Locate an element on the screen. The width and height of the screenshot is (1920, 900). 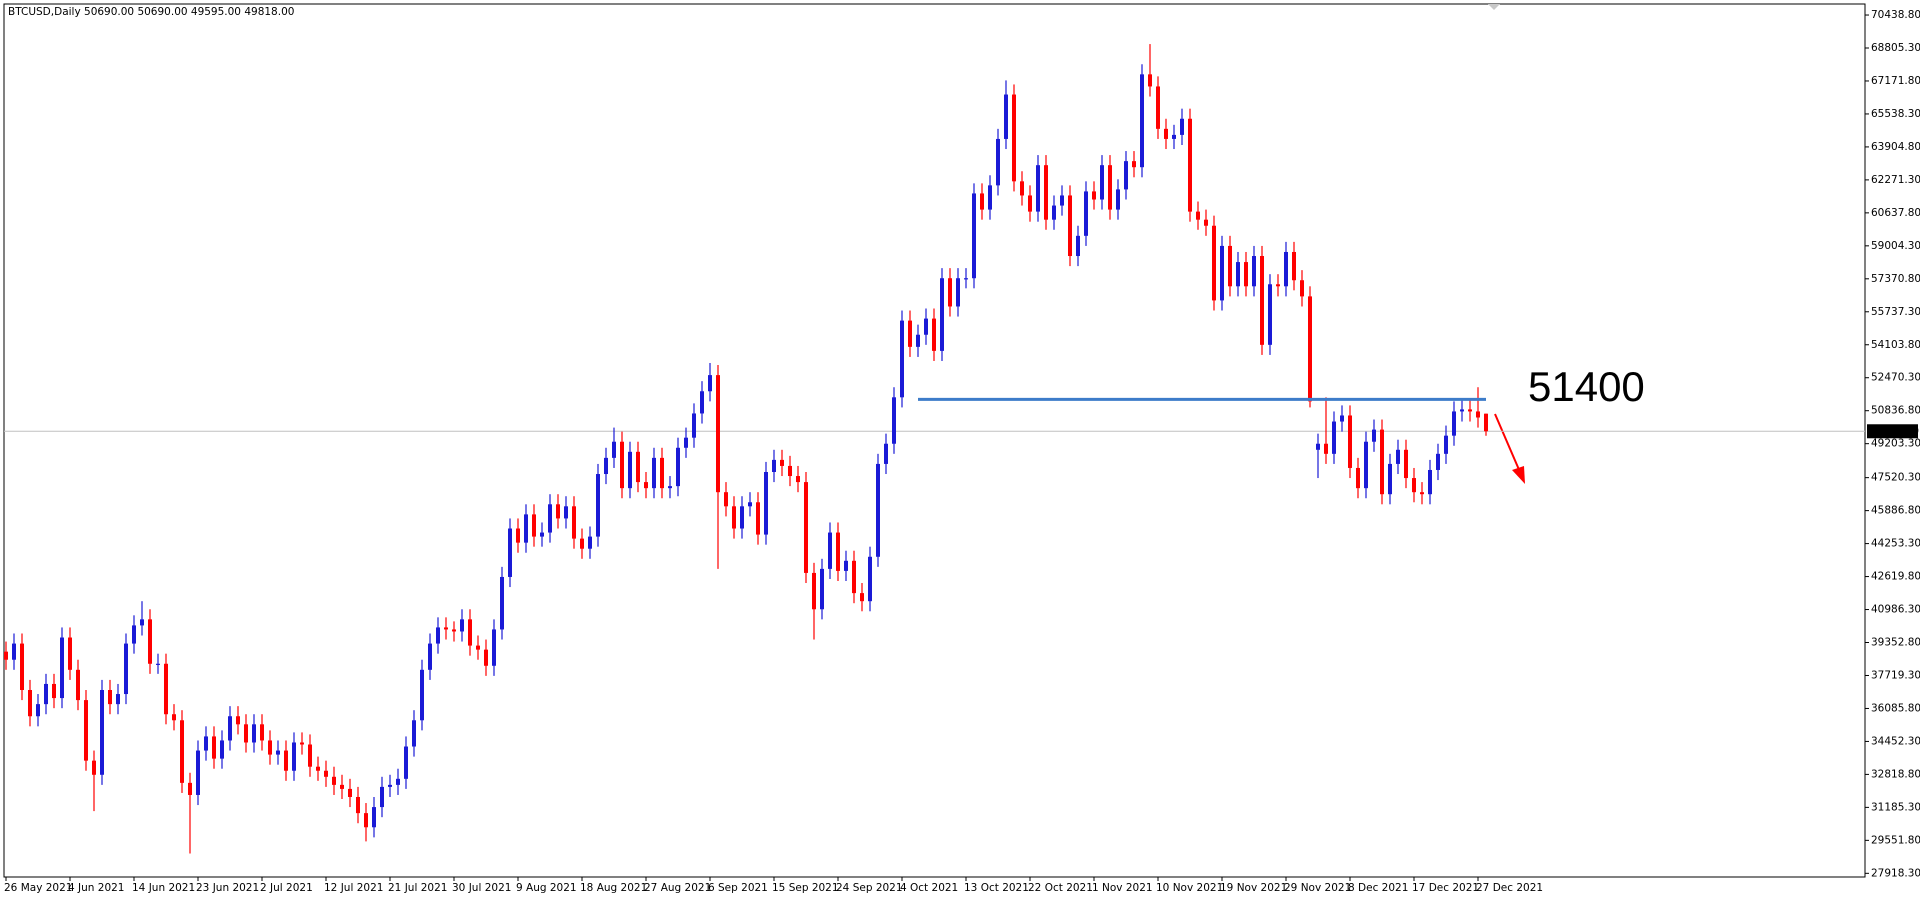
y-tick-label: 70438.80 is located at coordinates (1895, 15).